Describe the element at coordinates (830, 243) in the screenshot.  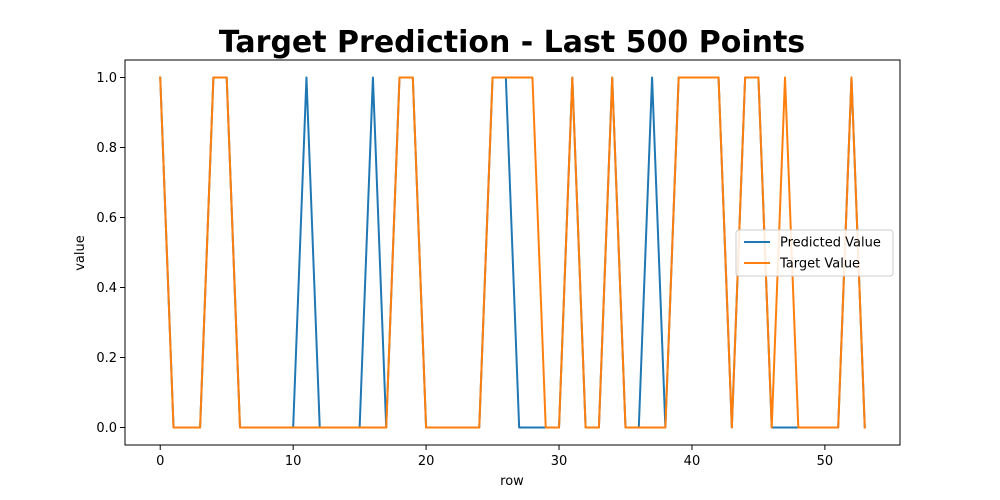
I see `legend-label: Predicted Value` at that location.